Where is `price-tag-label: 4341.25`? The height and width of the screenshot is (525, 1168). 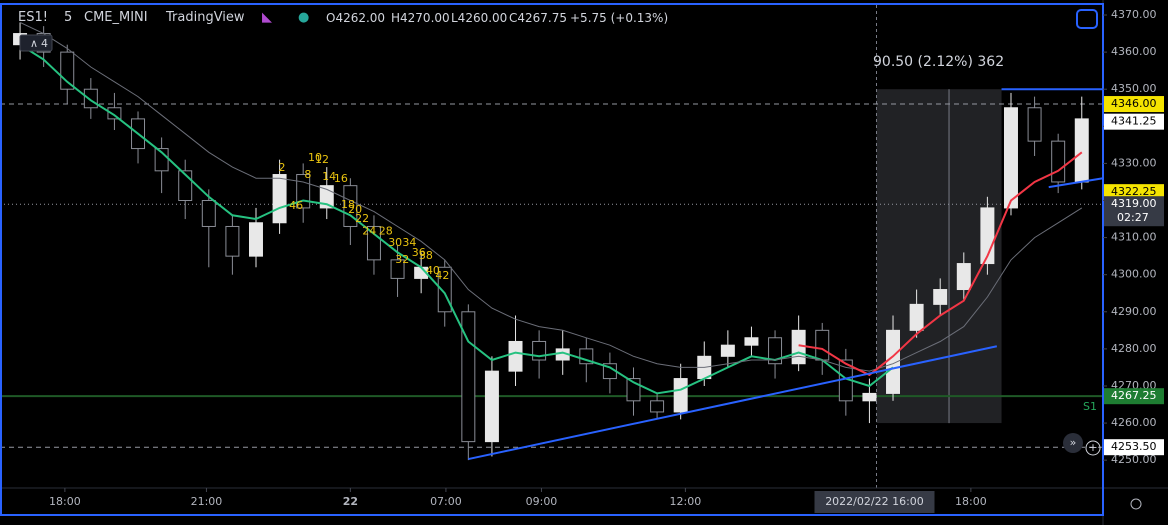 price-tag-label: 4341.25 is located at coordinates (1134, 121).